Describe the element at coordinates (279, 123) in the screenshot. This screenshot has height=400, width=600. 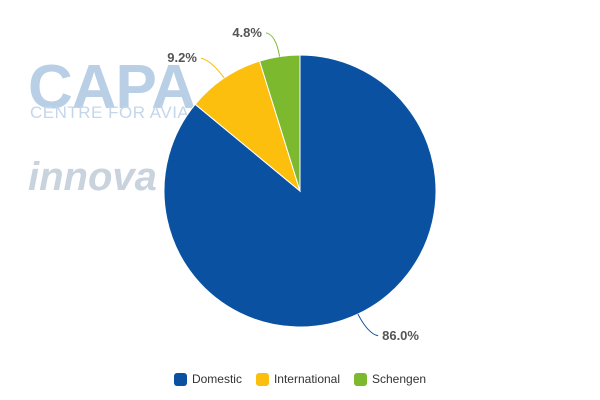
I see `pie-slice-schengen` at that location.